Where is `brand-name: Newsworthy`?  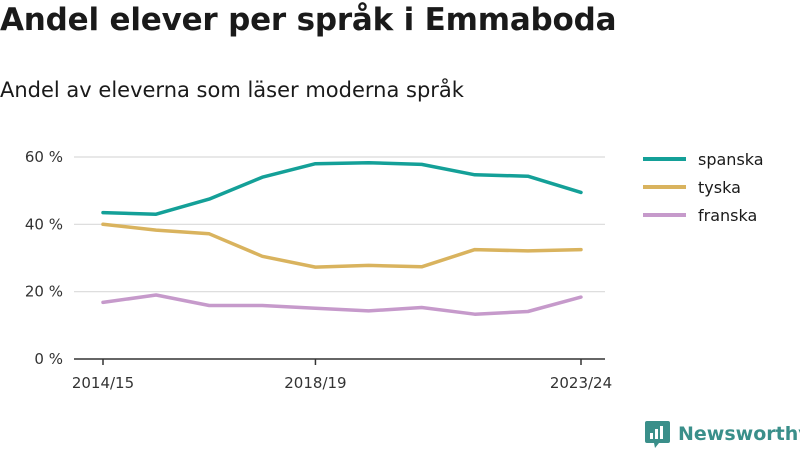
brand-name: Newsworthy is located at coordinates (739, 434).